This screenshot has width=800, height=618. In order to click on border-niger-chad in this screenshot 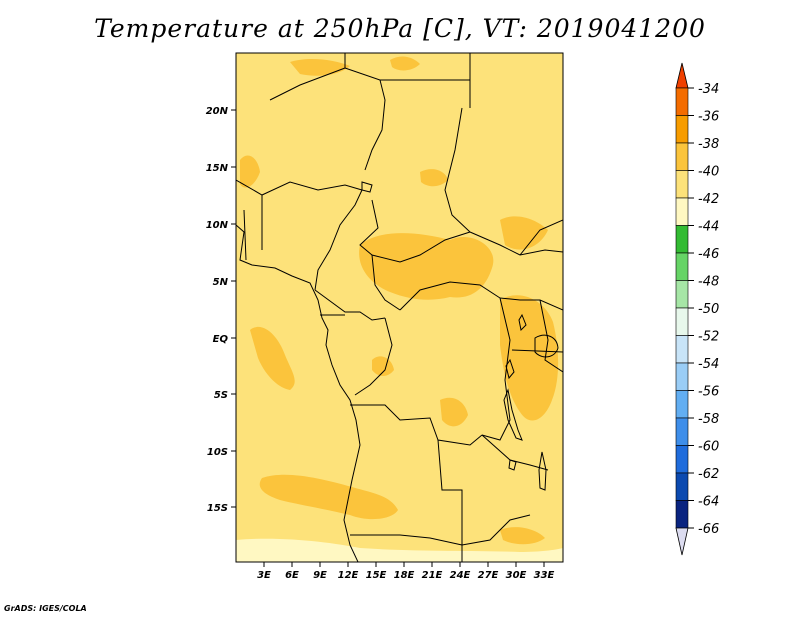, I will do `click(307, 84)`.